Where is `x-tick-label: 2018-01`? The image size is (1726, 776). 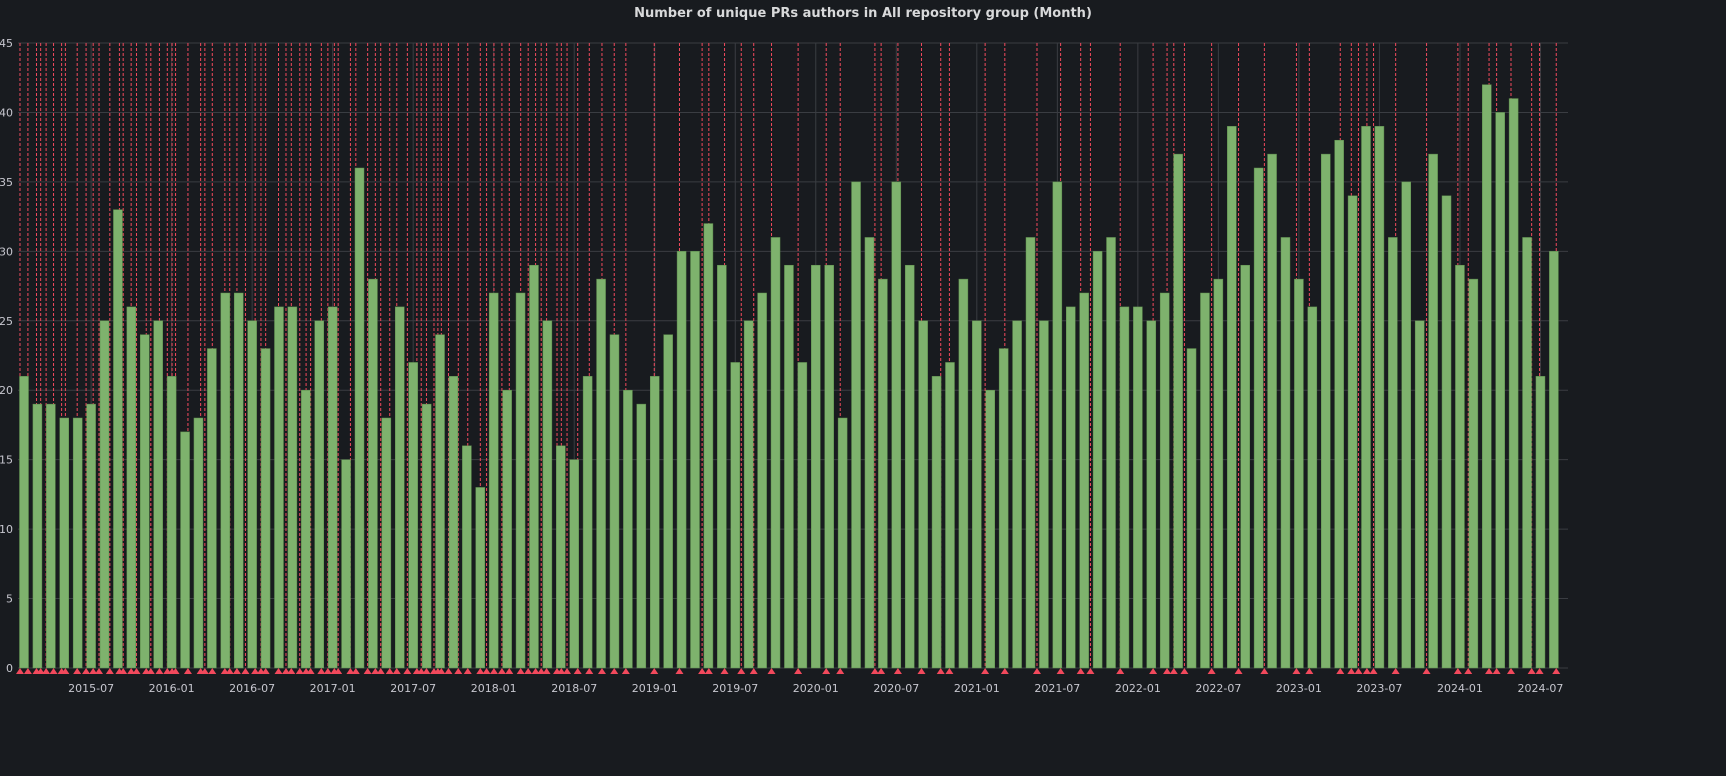 x-tick-label: 2018-01 is located at coordinates (494, 688).